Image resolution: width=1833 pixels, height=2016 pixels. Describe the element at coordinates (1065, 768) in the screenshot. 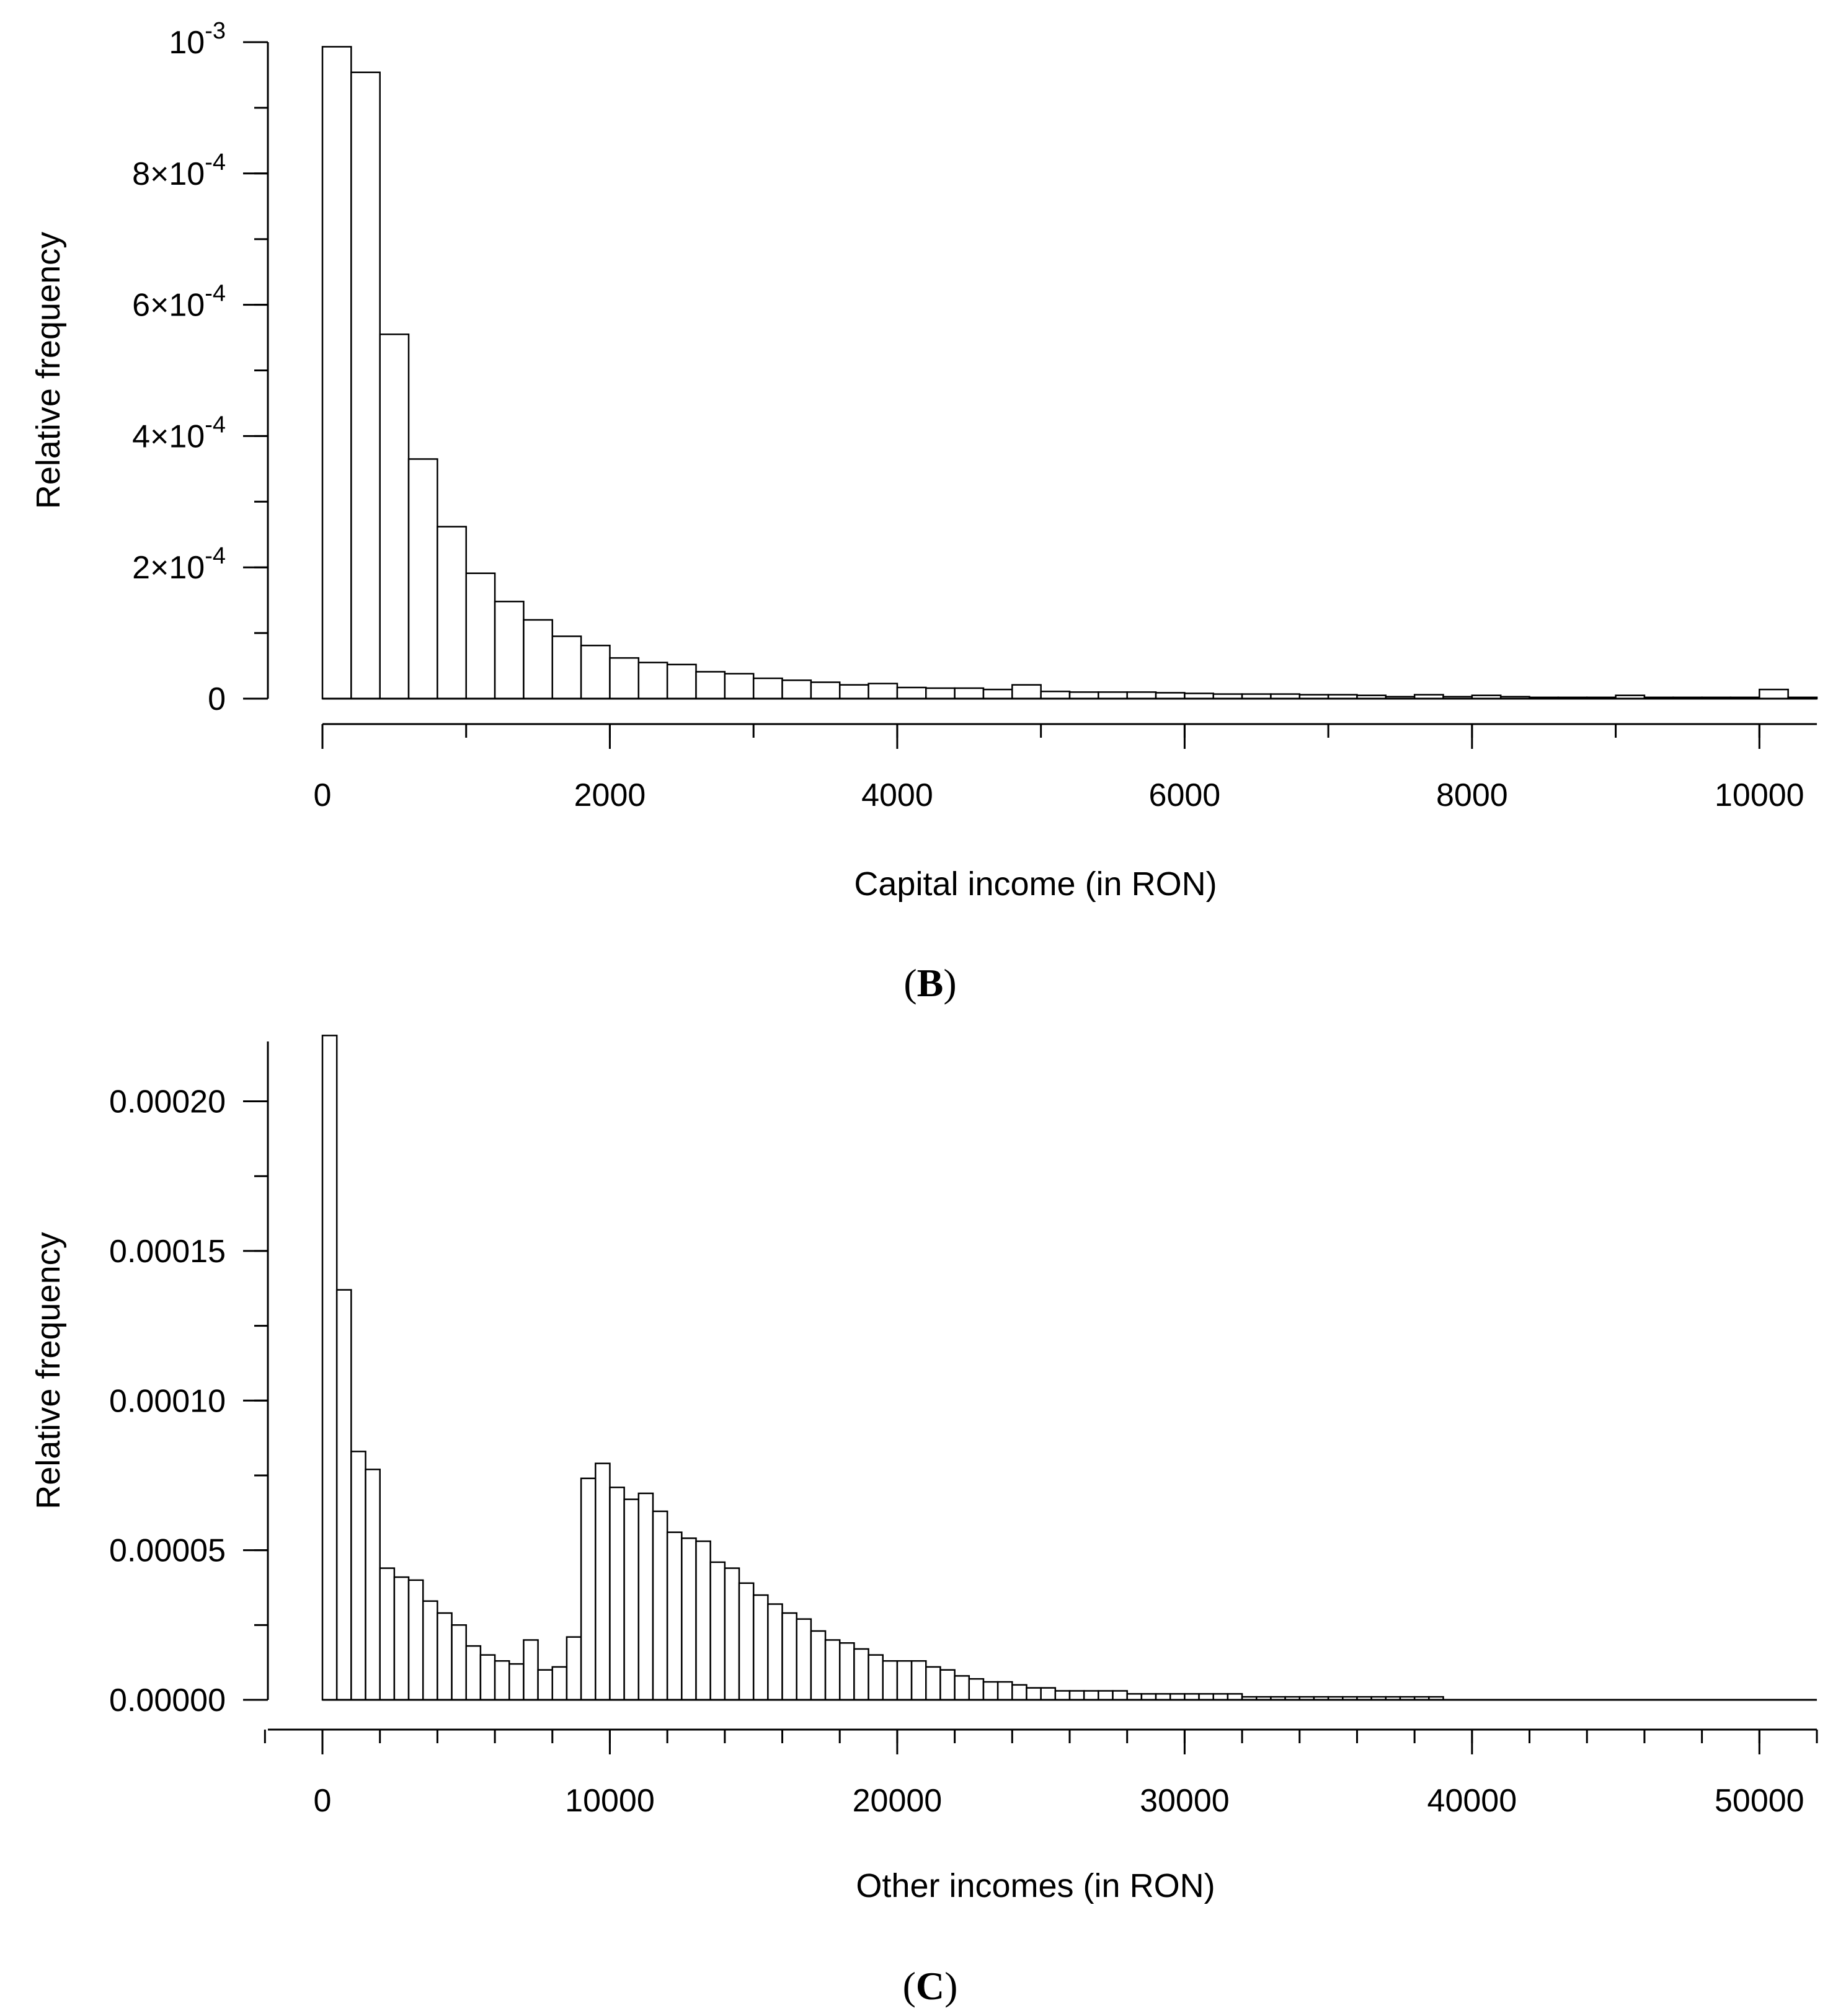

I see `panel-b-x-axis: 0 2000 4000 6000 8000 10000` at that location.